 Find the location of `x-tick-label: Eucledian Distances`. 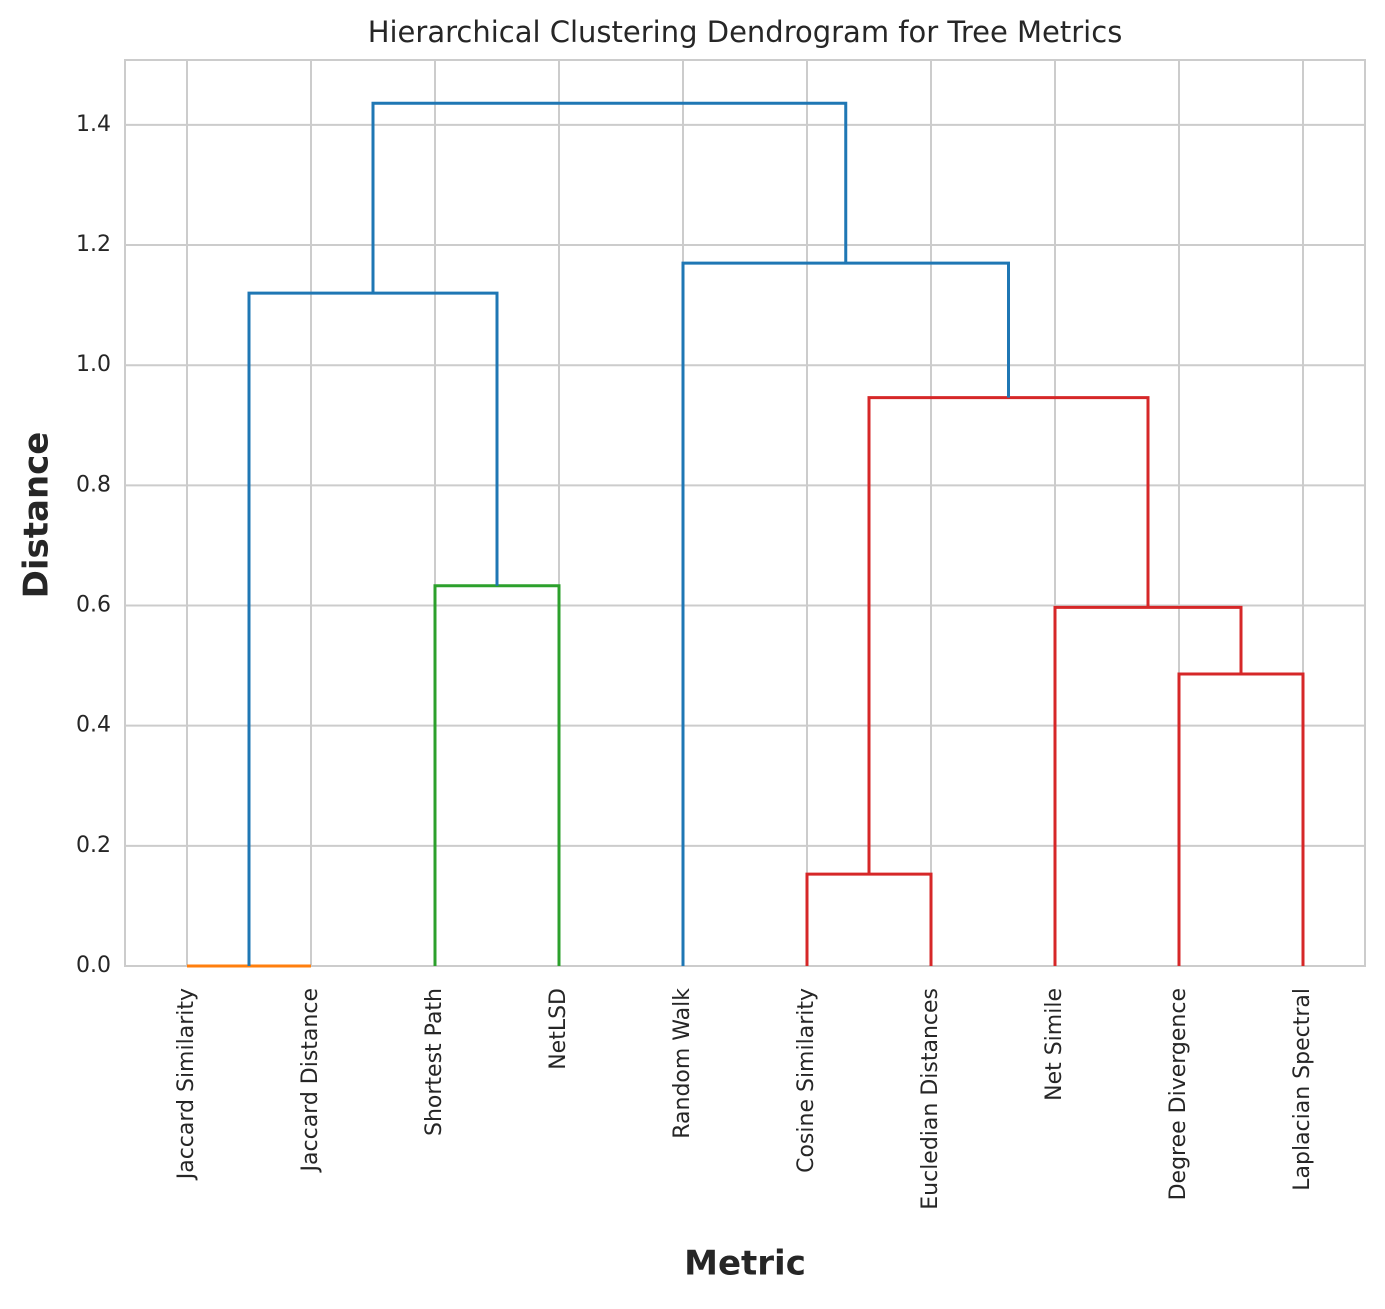

x-tick-label: Eucledian Distances is located at coordinates (930, 1099).